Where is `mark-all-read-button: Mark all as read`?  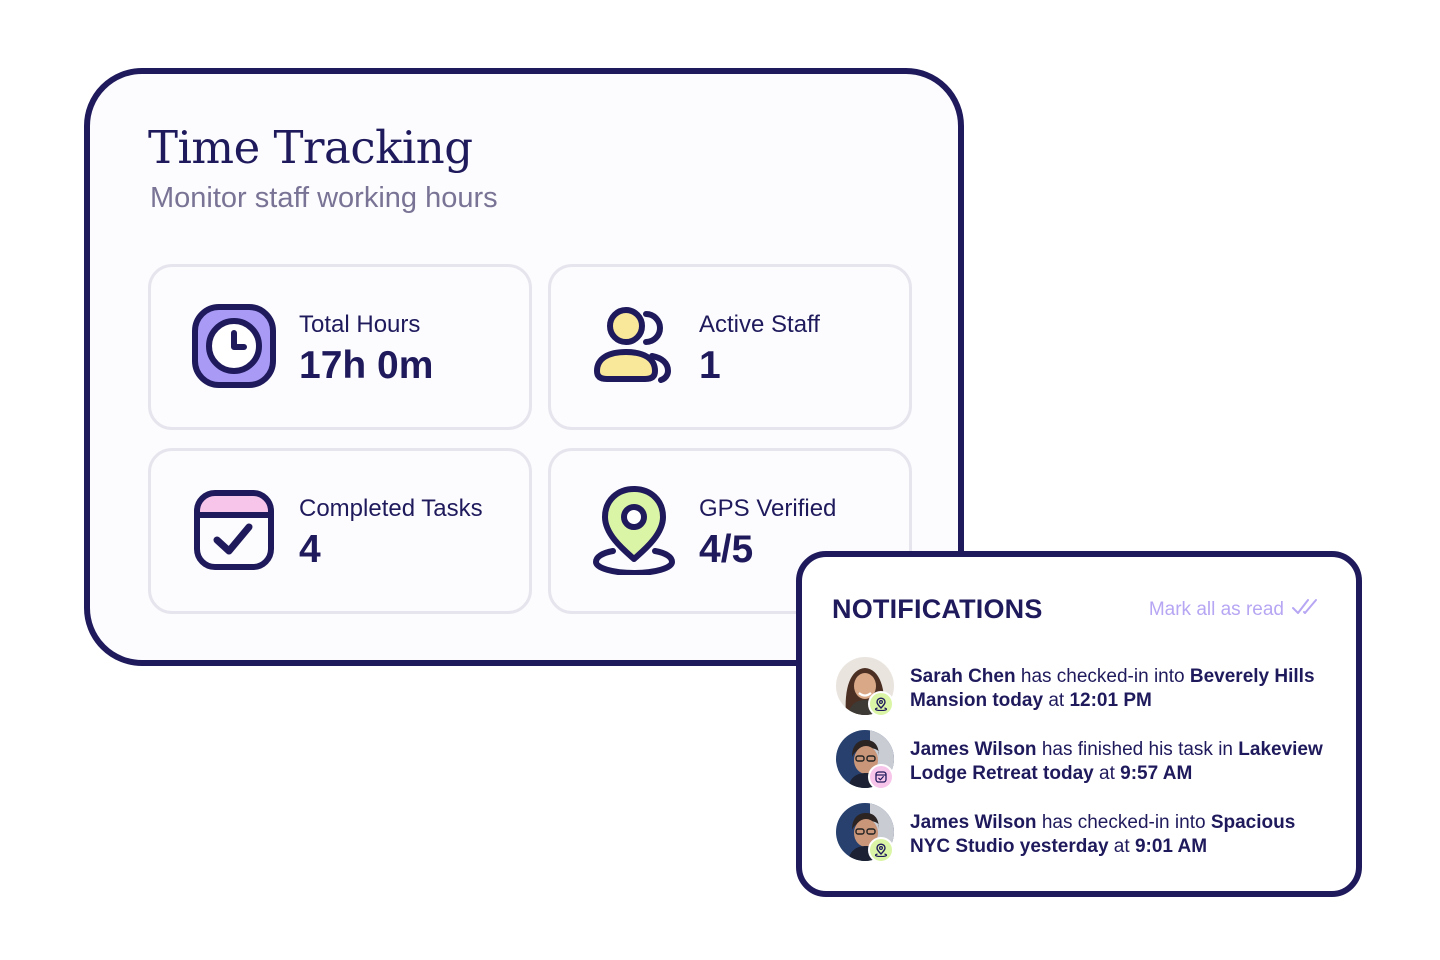
mark-all-read-button: Mark all as read is located at coordinates (1233, 609).